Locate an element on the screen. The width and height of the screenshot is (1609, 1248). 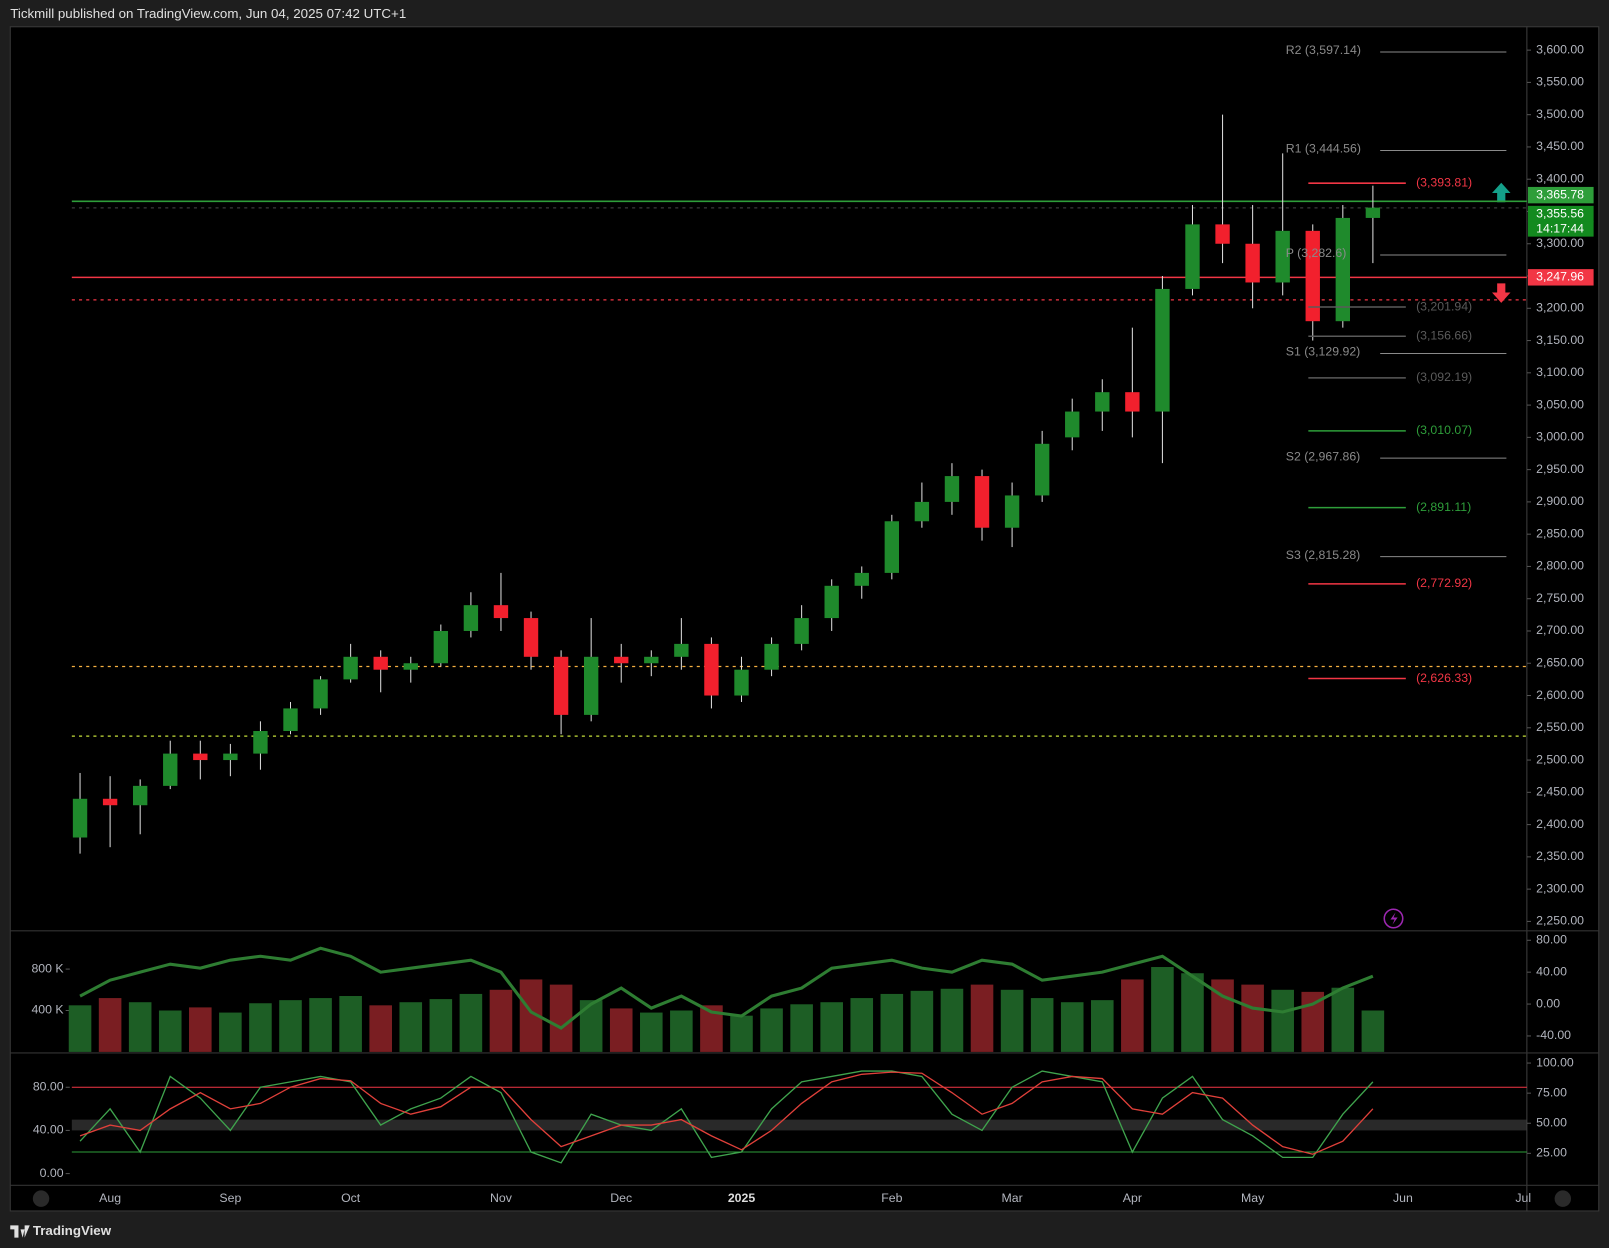
x-tick-label: Jun is located at coordinates (1403, 1198).